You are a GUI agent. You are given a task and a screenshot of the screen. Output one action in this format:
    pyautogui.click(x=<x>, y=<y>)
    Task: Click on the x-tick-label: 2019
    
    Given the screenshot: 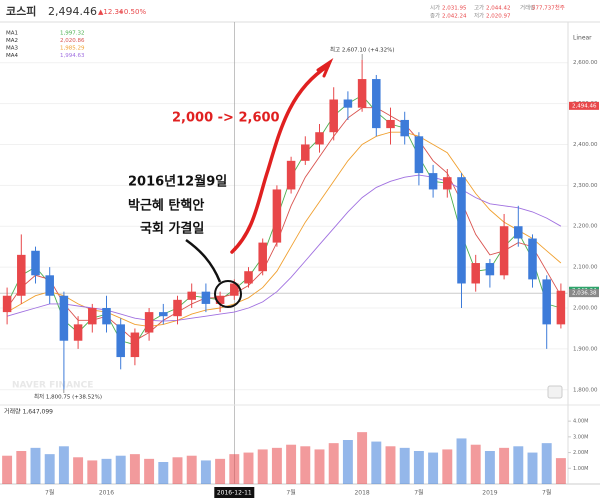 What is the action you would take?
    pyautogui.click(x=489, y=493)
    